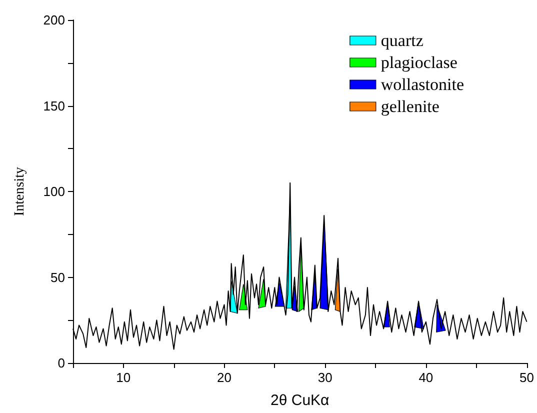 Image resolution: width=537 pixels, height=413 pixels. Describe the element at coordinates (300, 400) in the screenshot. I see `x-axis-title: 2θ CuKα` at that location.